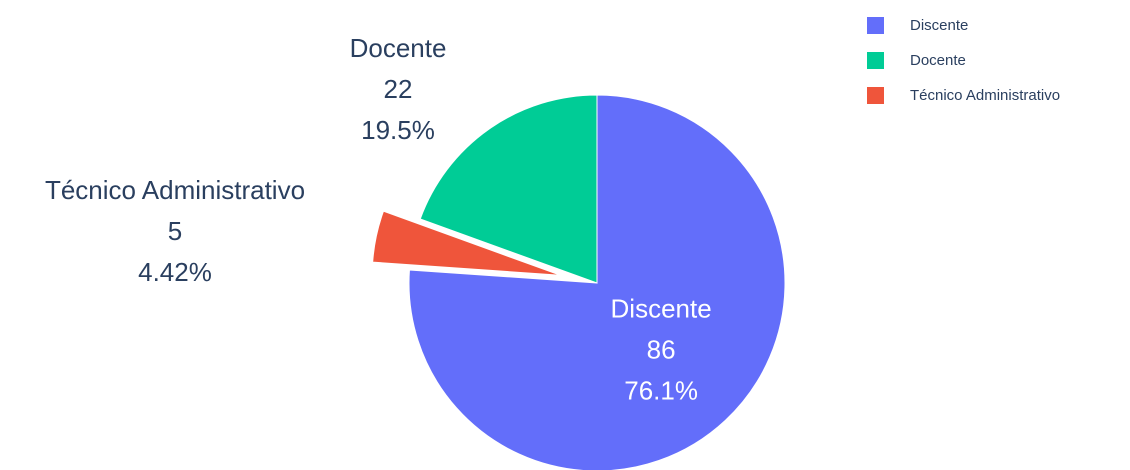  I want to click on legend-label: Técnico Administrativo, so click(985, 95).